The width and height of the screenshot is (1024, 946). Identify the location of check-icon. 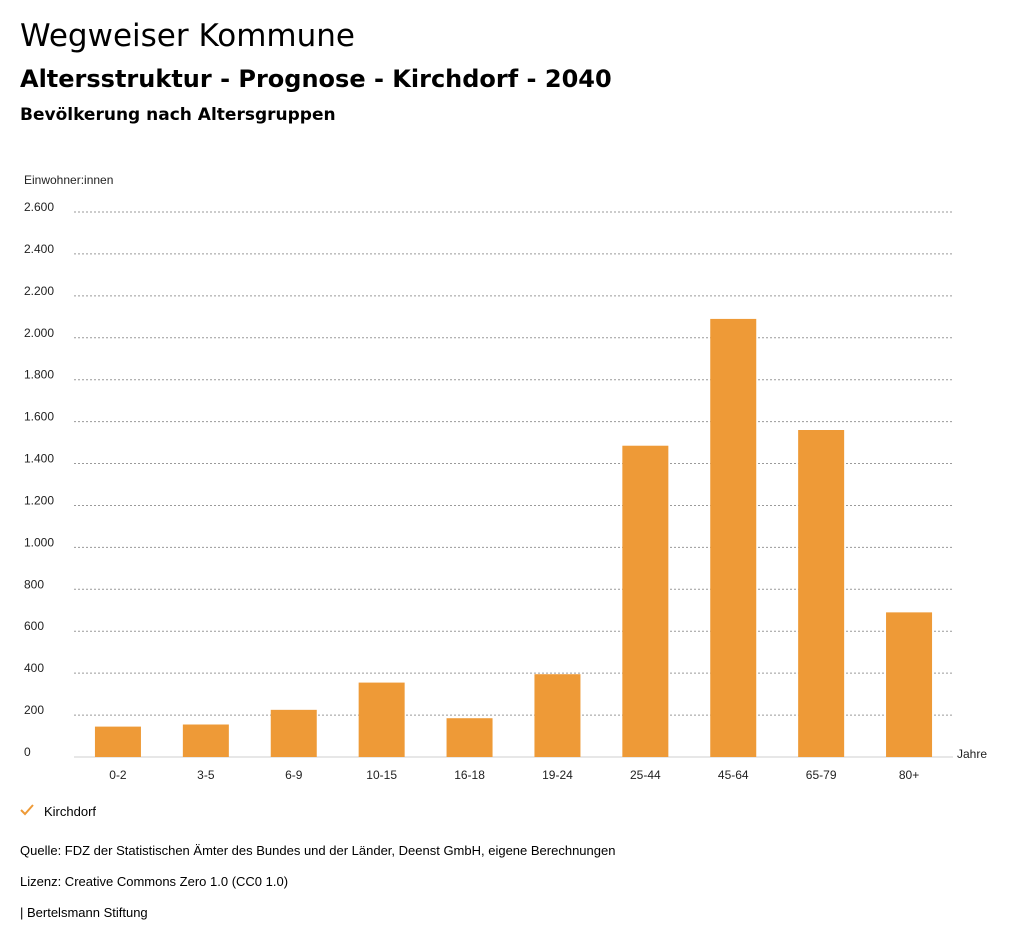
(27, 811).